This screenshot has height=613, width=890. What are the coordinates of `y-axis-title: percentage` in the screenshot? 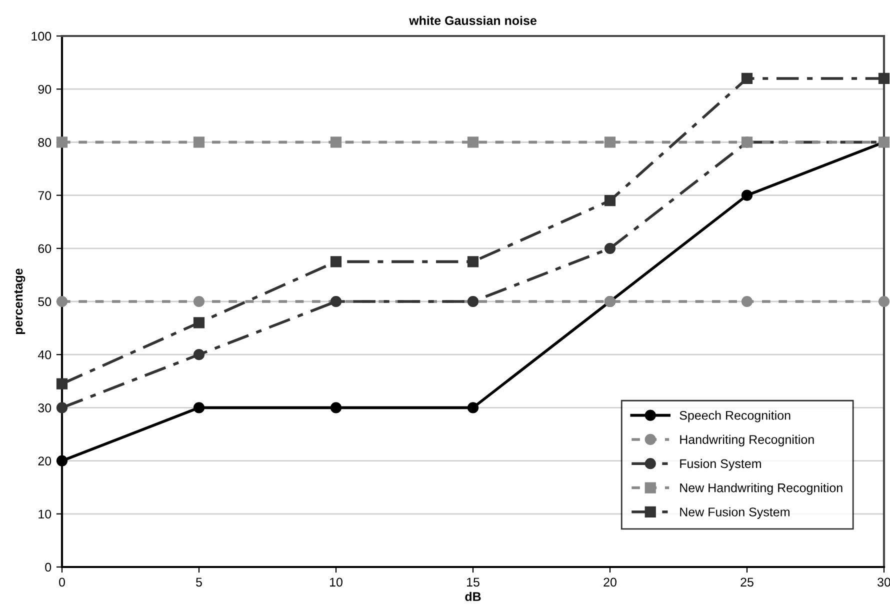 It's located at (20, 301).